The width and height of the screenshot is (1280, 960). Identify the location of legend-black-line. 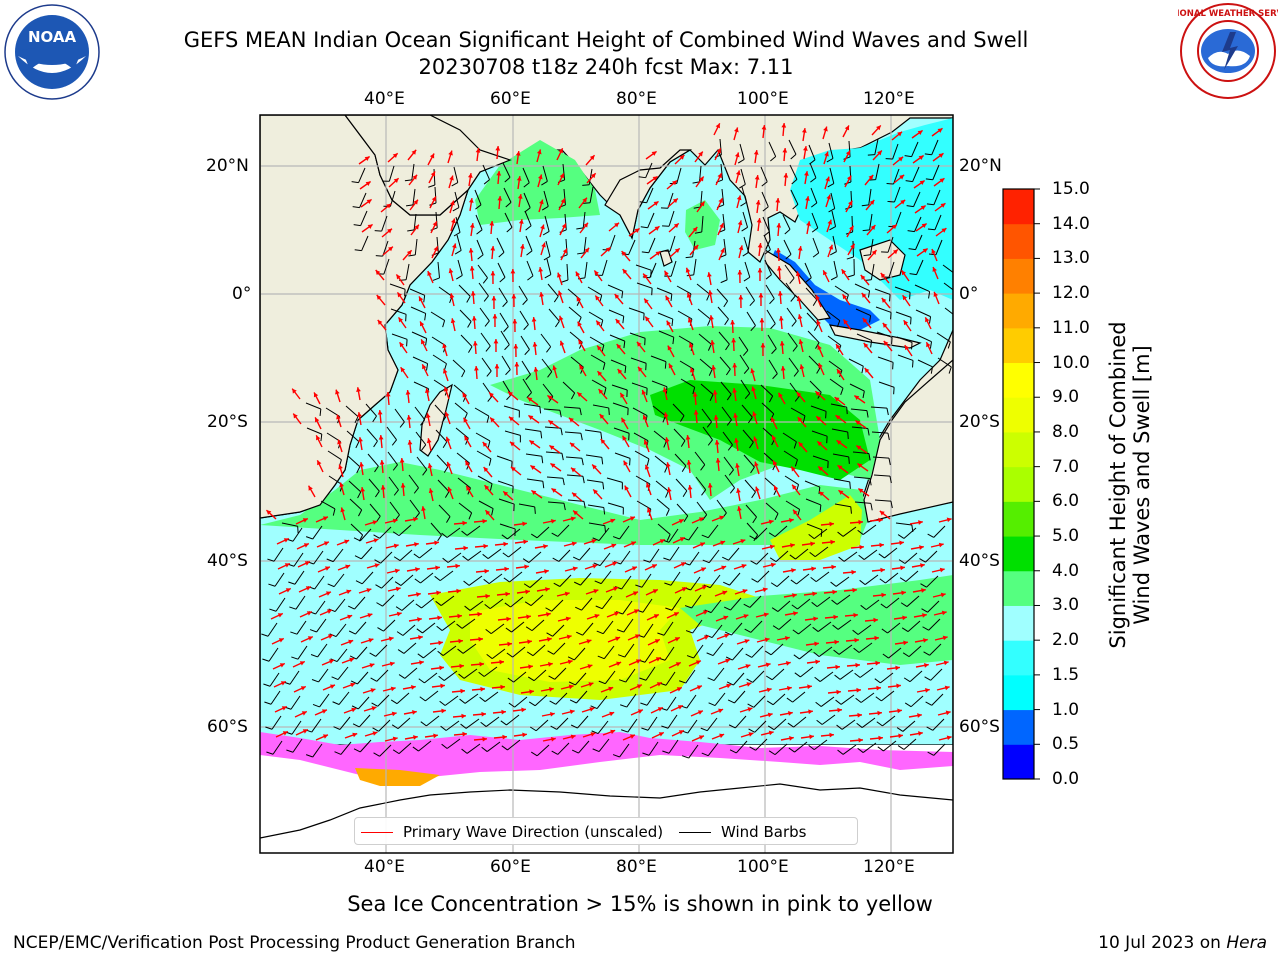
(695, 832).